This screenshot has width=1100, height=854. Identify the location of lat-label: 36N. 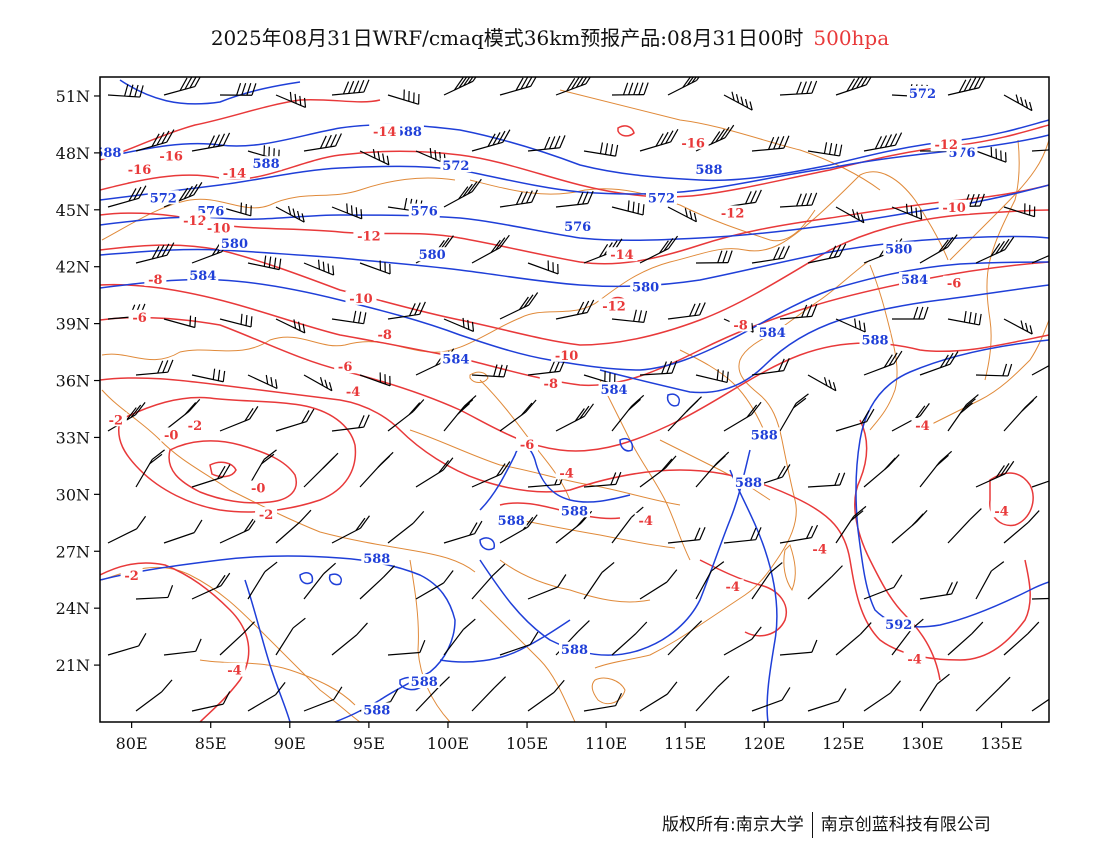
(73, 381).